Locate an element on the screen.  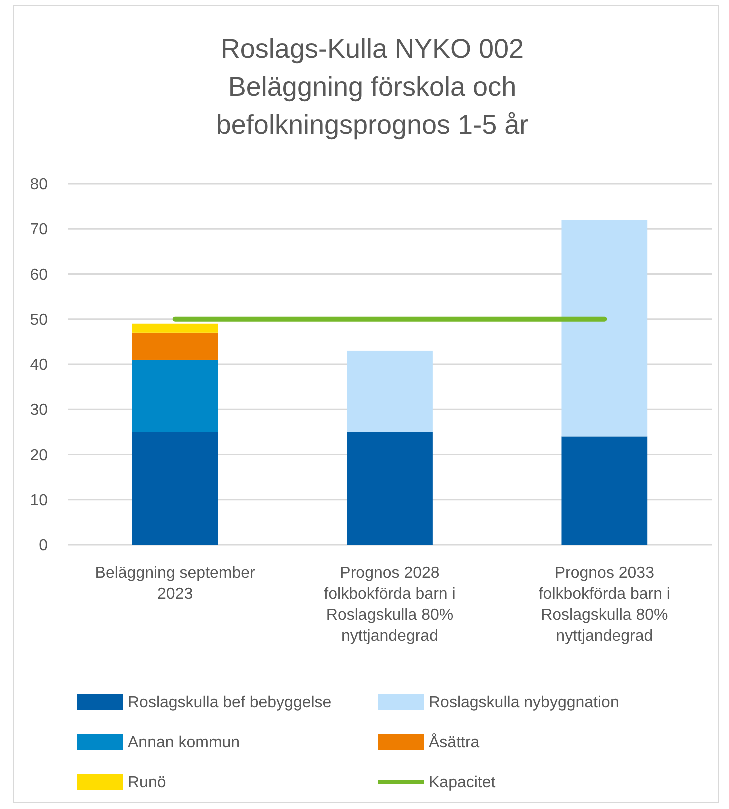
y-tick-label: 60 is located at coordinates (39, 275).